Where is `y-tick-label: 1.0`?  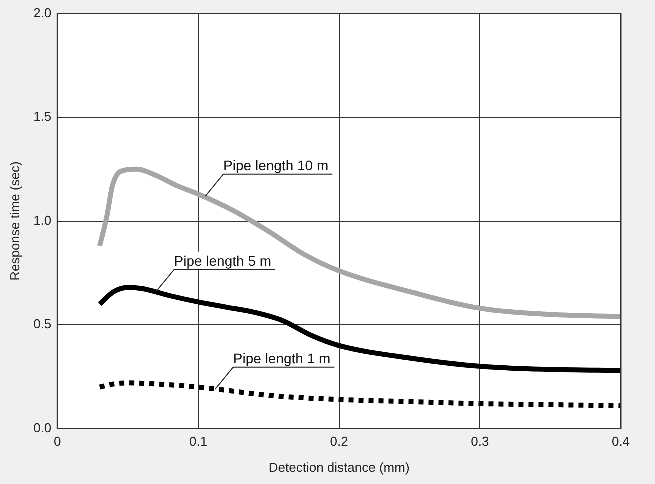 y-tick-label: 1.0 is located at coordinates (43, 220).